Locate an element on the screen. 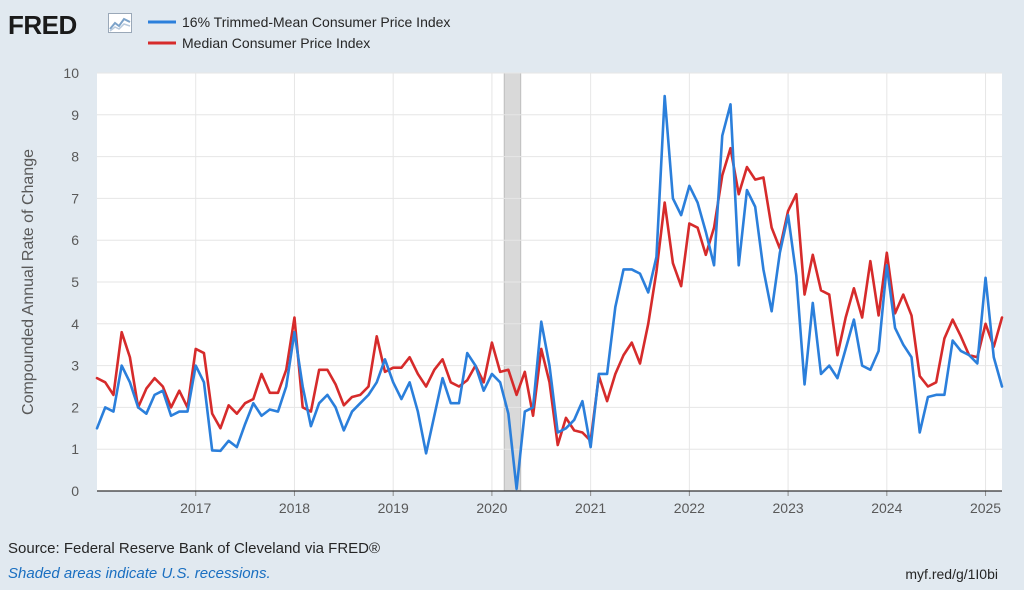  short-url: myf.red/g/1I0bi is located at coordinates (951, 574).